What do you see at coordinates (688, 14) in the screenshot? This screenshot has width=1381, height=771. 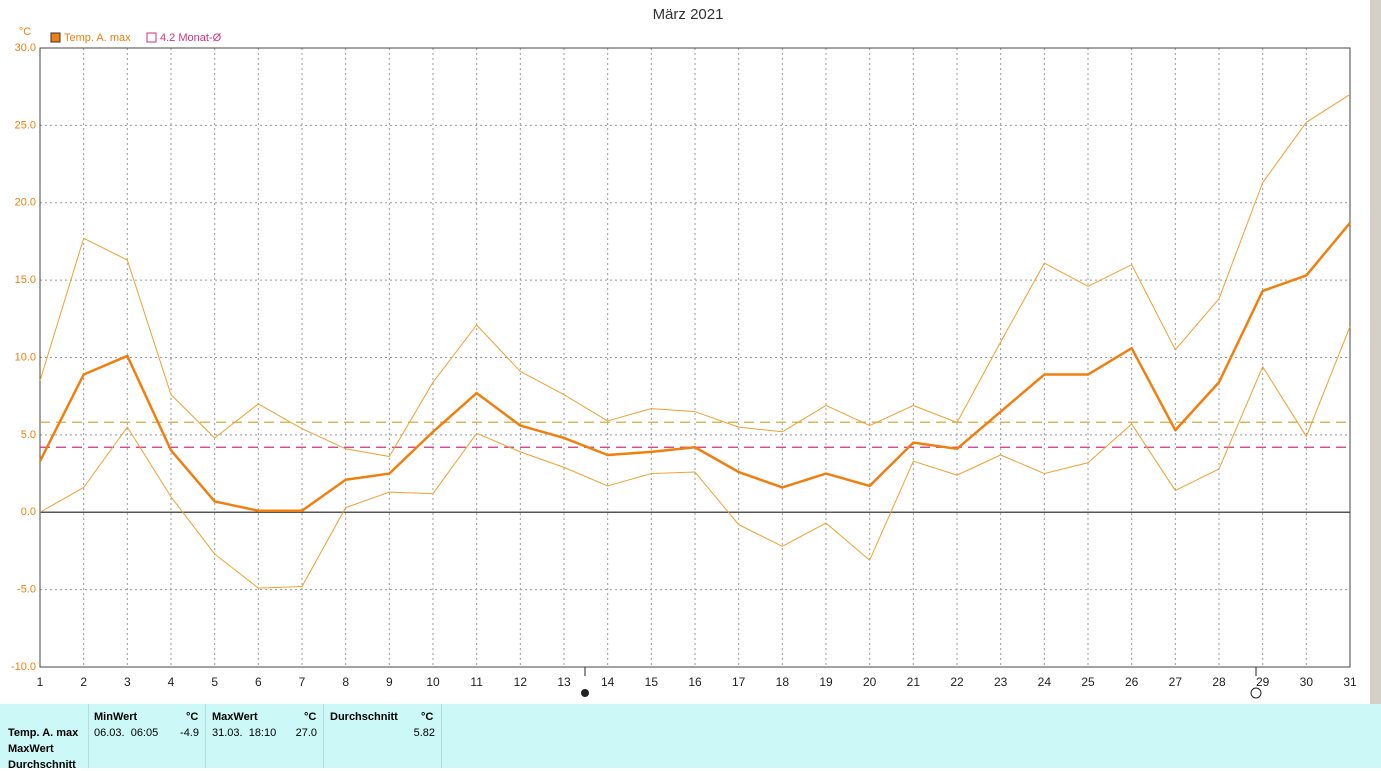 I see `chart-title: März 2021` at bounding box center [688, 14].